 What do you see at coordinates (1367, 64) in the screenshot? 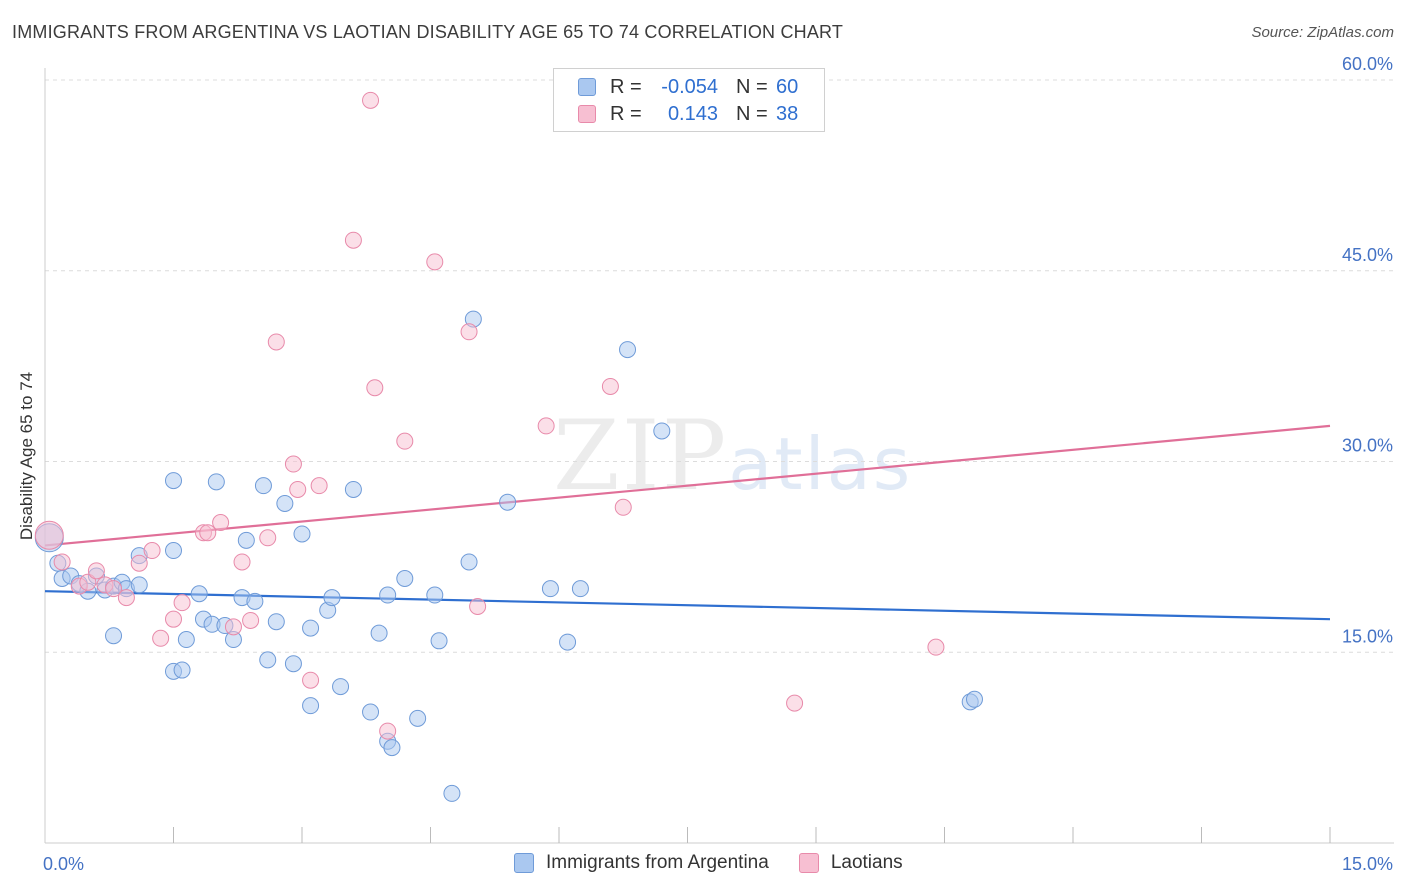
I see `y-tick-label: 60.0%` at bounding box center [1367, 64].